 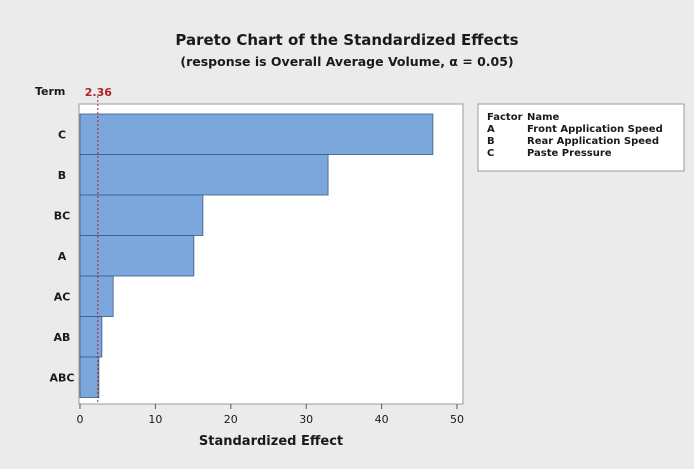 I want to click on bar-ac, so click(x=96, y=296).